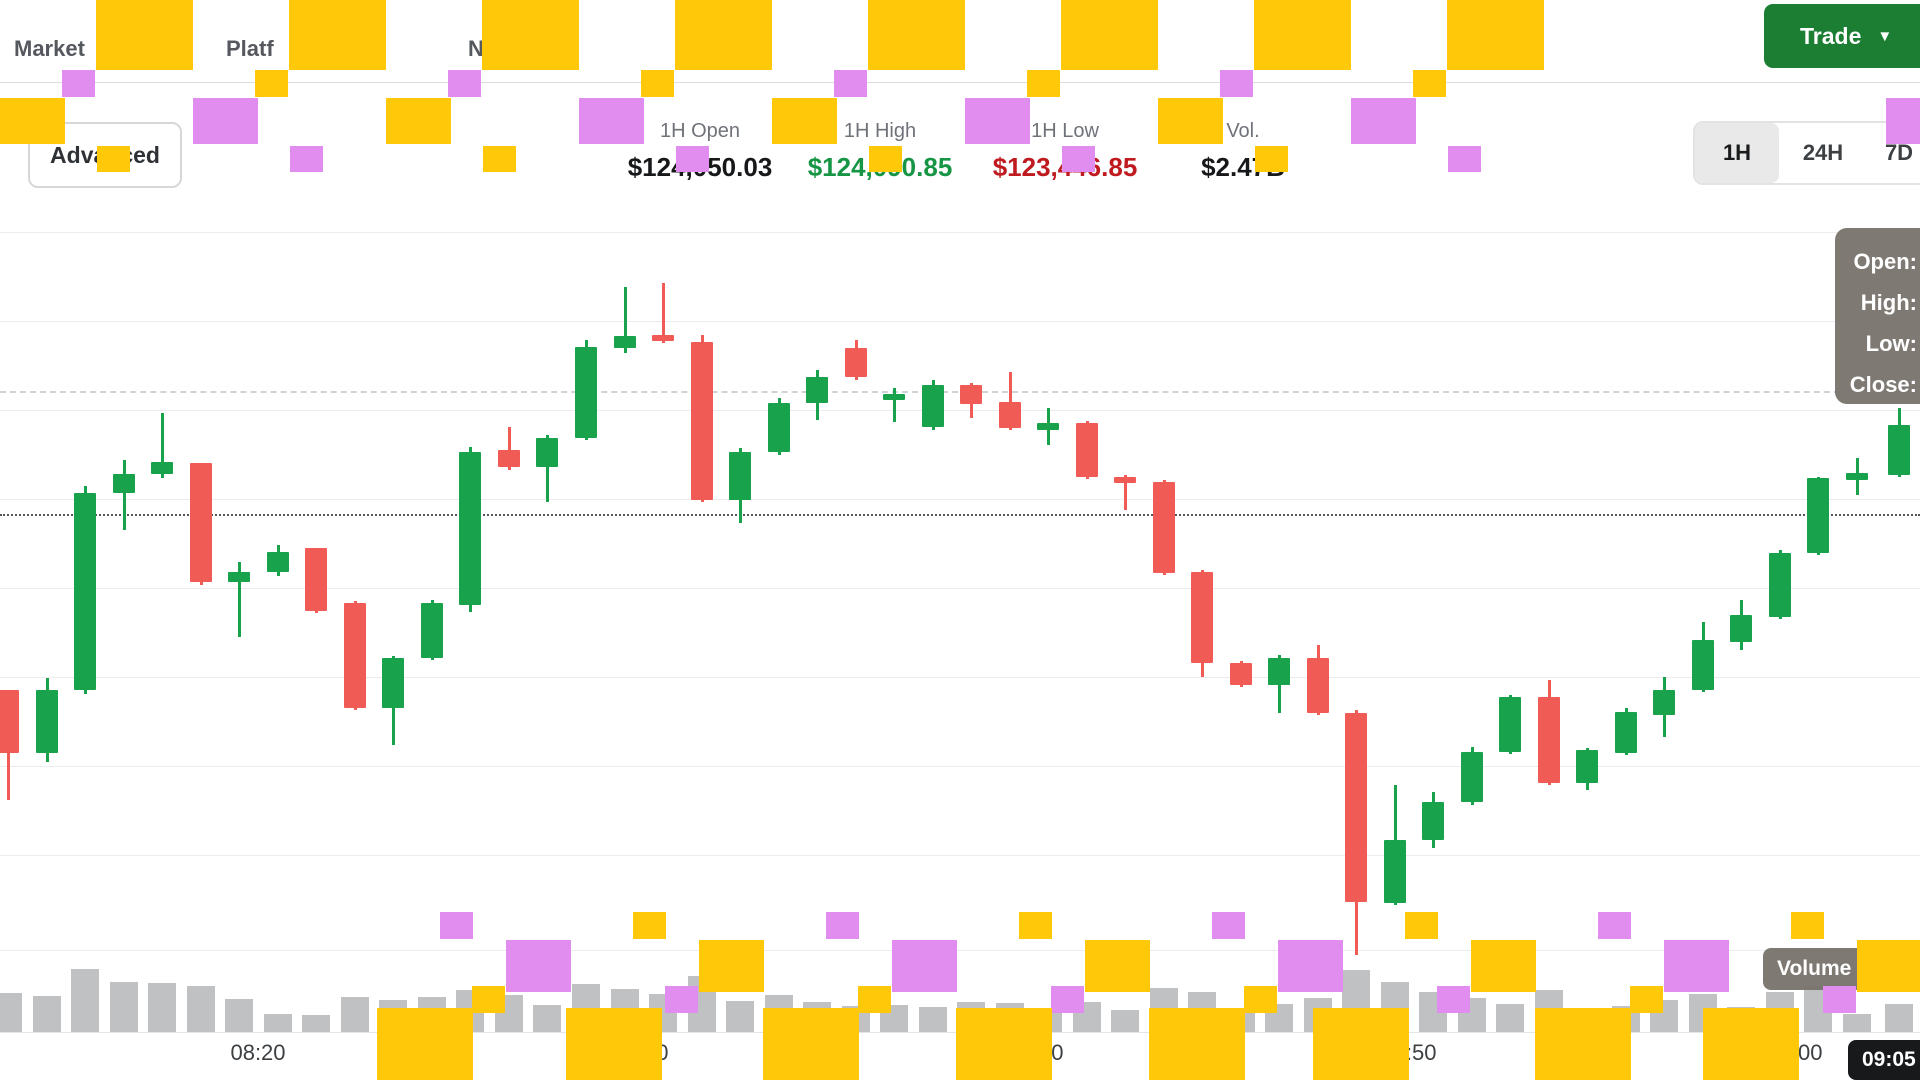 The width and height of the screenshot is (1920, 1080). What do you see at coordinates (1899, 152) in the screenshot?
I see `timeframe-7d-button: 7D` at bounding box center [1899, 152].